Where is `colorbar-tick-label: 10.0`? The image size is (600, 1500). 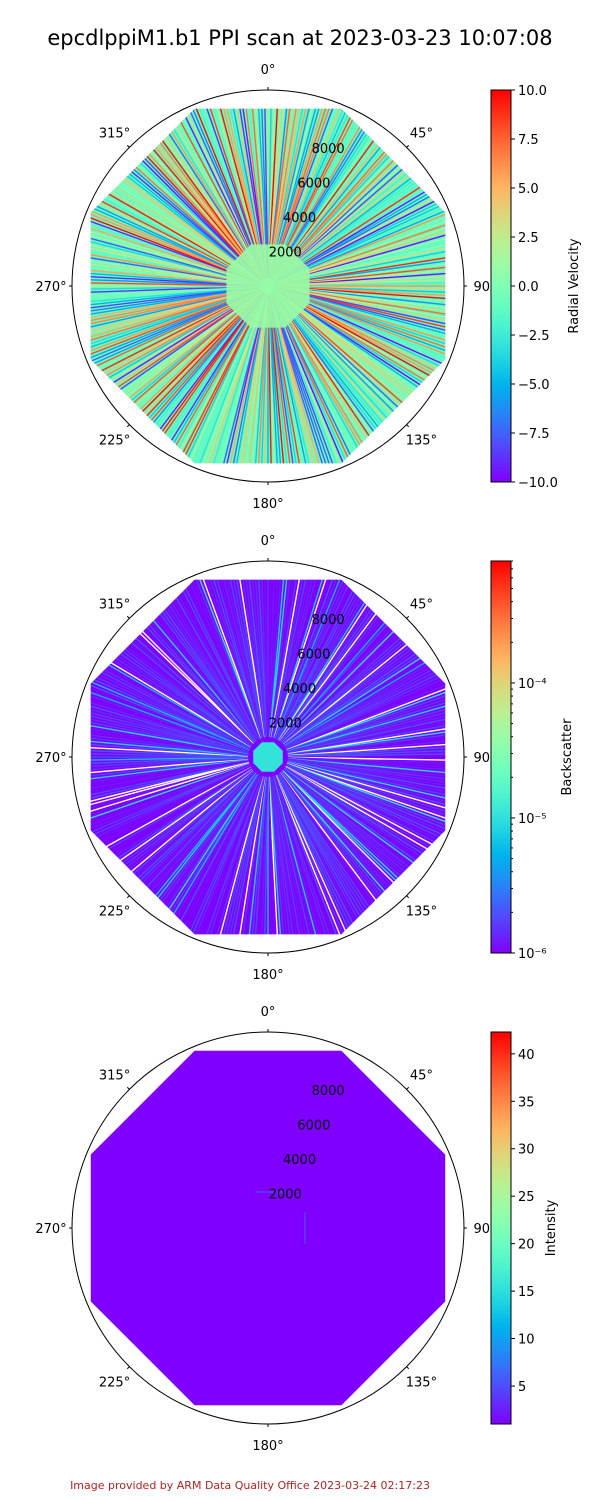 colorbar-tick-label: 10.0 is located at coordinates (532, 91).